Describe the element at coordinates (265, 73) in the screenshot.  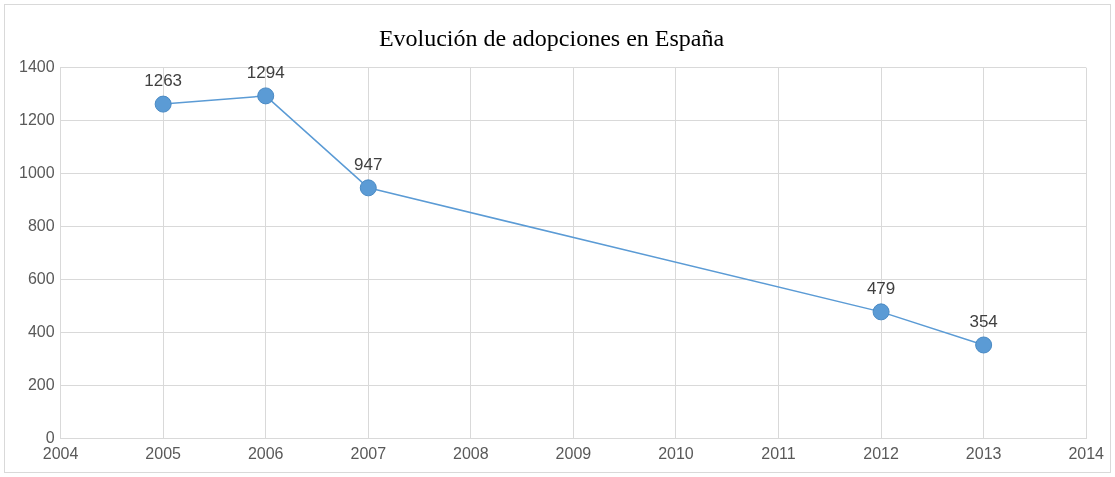
I see `data-label: 1294` at that location.